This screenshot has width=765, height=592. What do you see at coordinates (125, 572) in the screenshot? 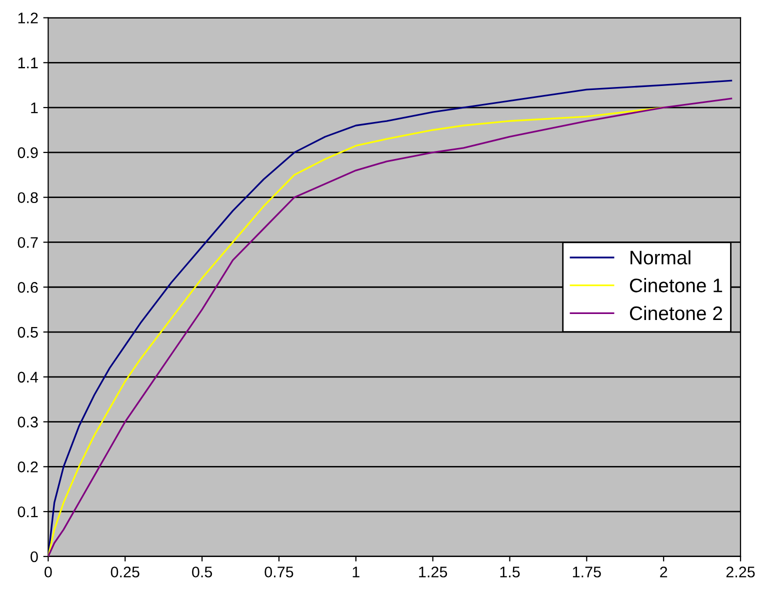
I see `x-tick-label: 0.25` at bounding box center [125, 572].